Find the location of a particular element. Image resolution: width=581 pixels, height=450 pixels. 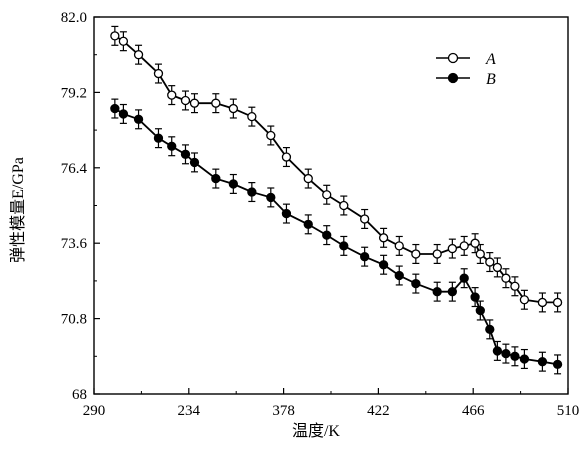

legend-marker-b is located at coordinates (453, 78).